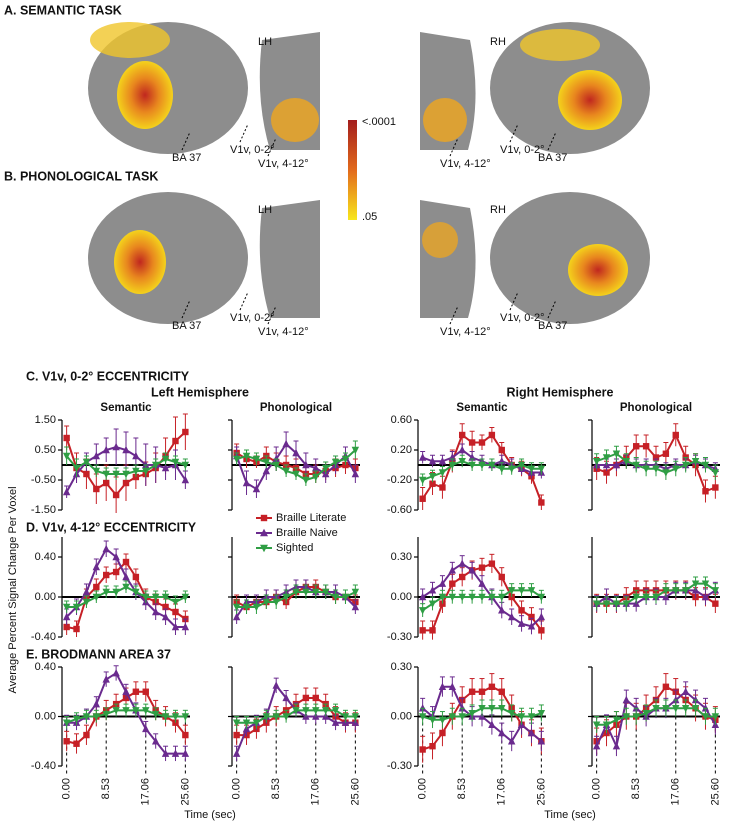 The height and width of the screenshot is (827, 729). I want to click on region-label: BA 37, so click(552, 326).